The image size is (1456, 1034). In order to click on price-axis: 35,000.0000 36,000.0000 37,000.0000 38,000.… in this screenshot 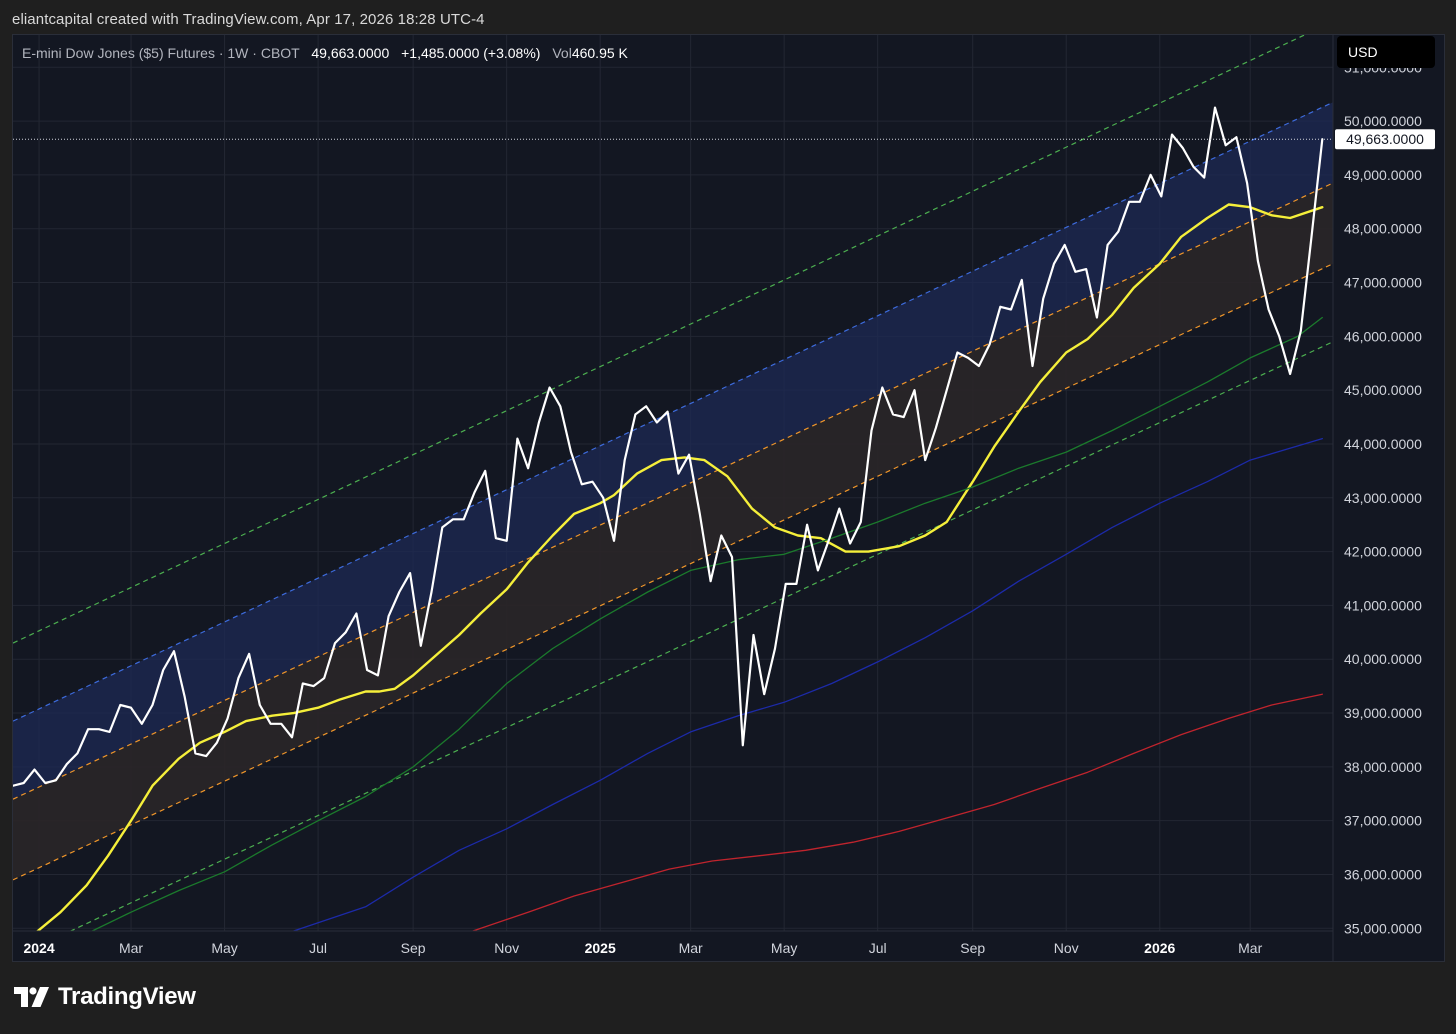, I will do `click(1383, 497)`.